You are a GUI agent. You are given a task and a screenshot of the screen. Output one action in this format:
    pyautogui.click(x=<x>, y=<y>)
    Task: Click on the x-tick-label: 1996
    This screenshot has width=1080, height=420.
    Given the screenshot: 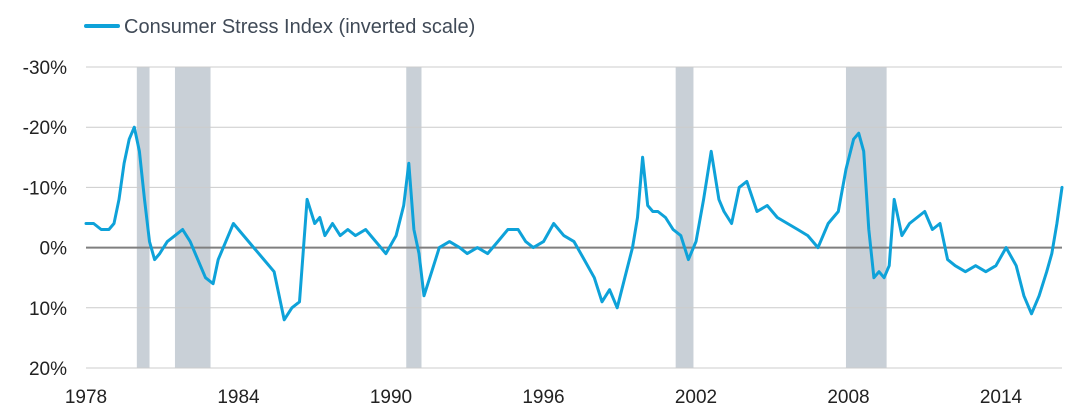 What is the action you would take?
    pyautogui.click(x=543, y=397)
    